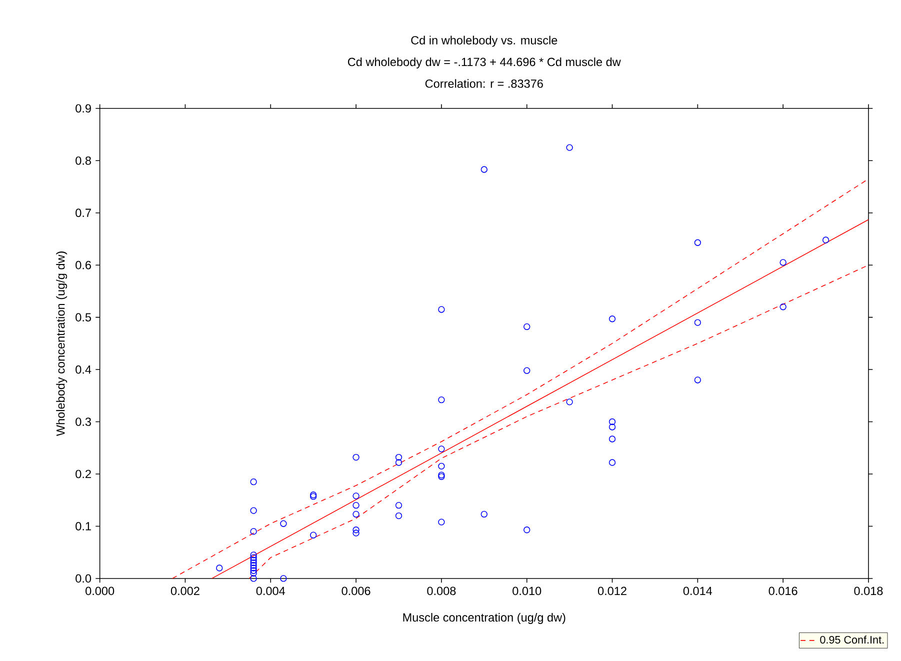  I want to click on y-tick-label: 0.7, so click(83, 212).